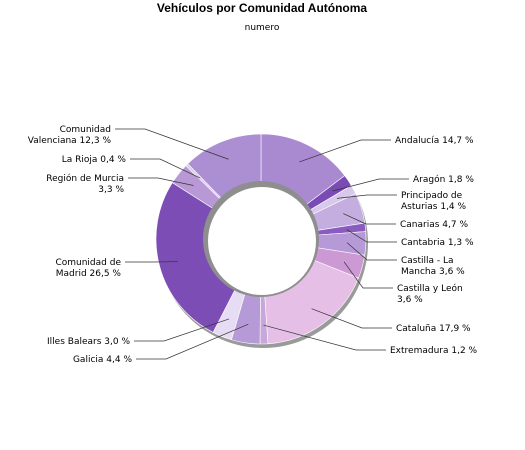 This screenshot has width=525, height=450. Describe the element at coordinates (94, 160) in the screenshot. I see `slice-label-14: La Rioja 0,4 %` at that location.